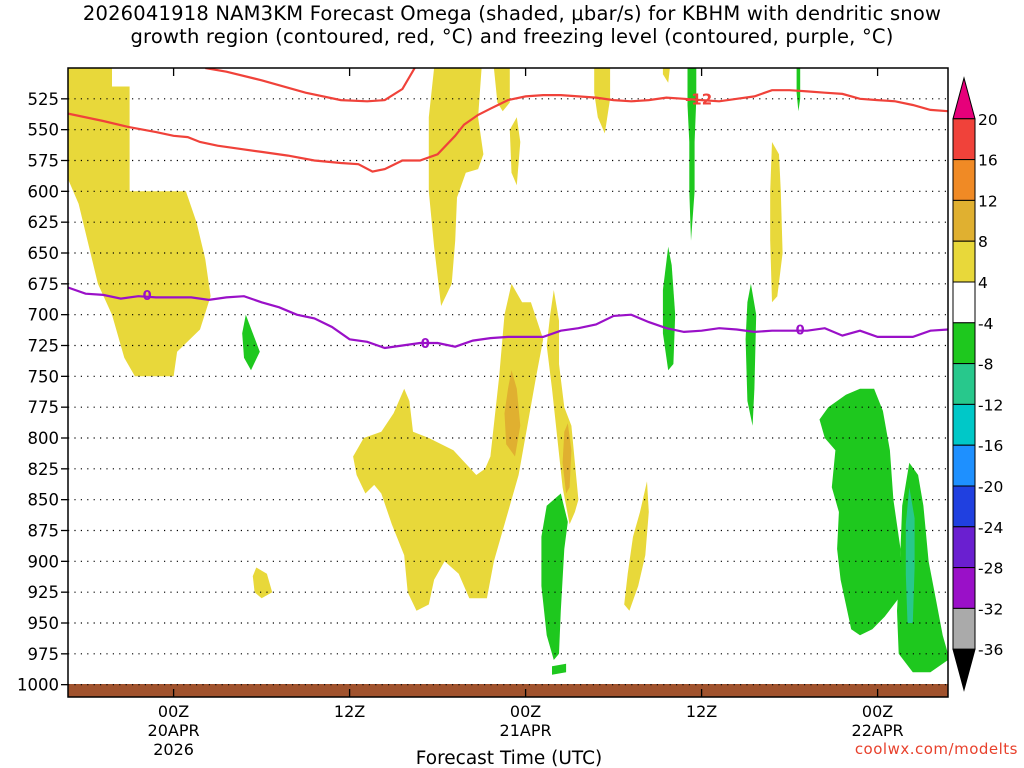 The image size is (1024, 768). I want to click on y-tick-label: 675, so click(44, 284).